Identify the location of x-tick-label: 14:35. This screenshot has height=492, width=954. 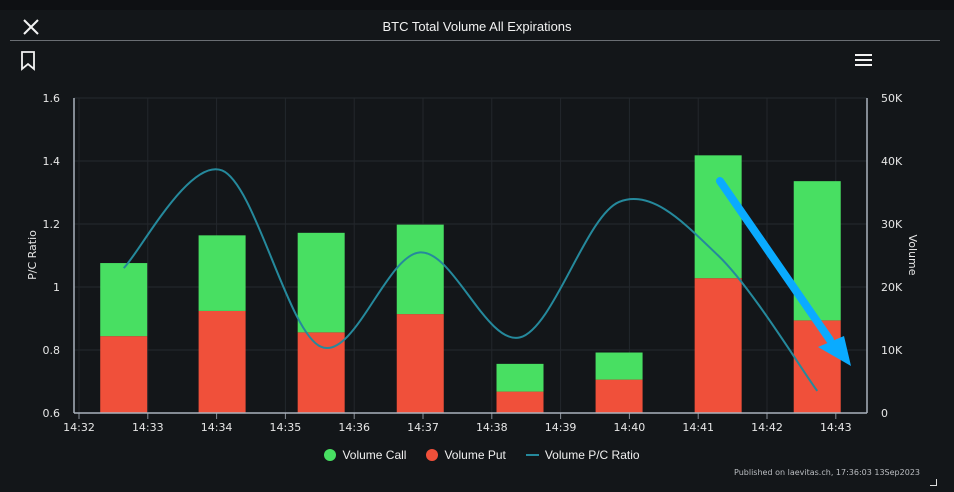
(286, 427).